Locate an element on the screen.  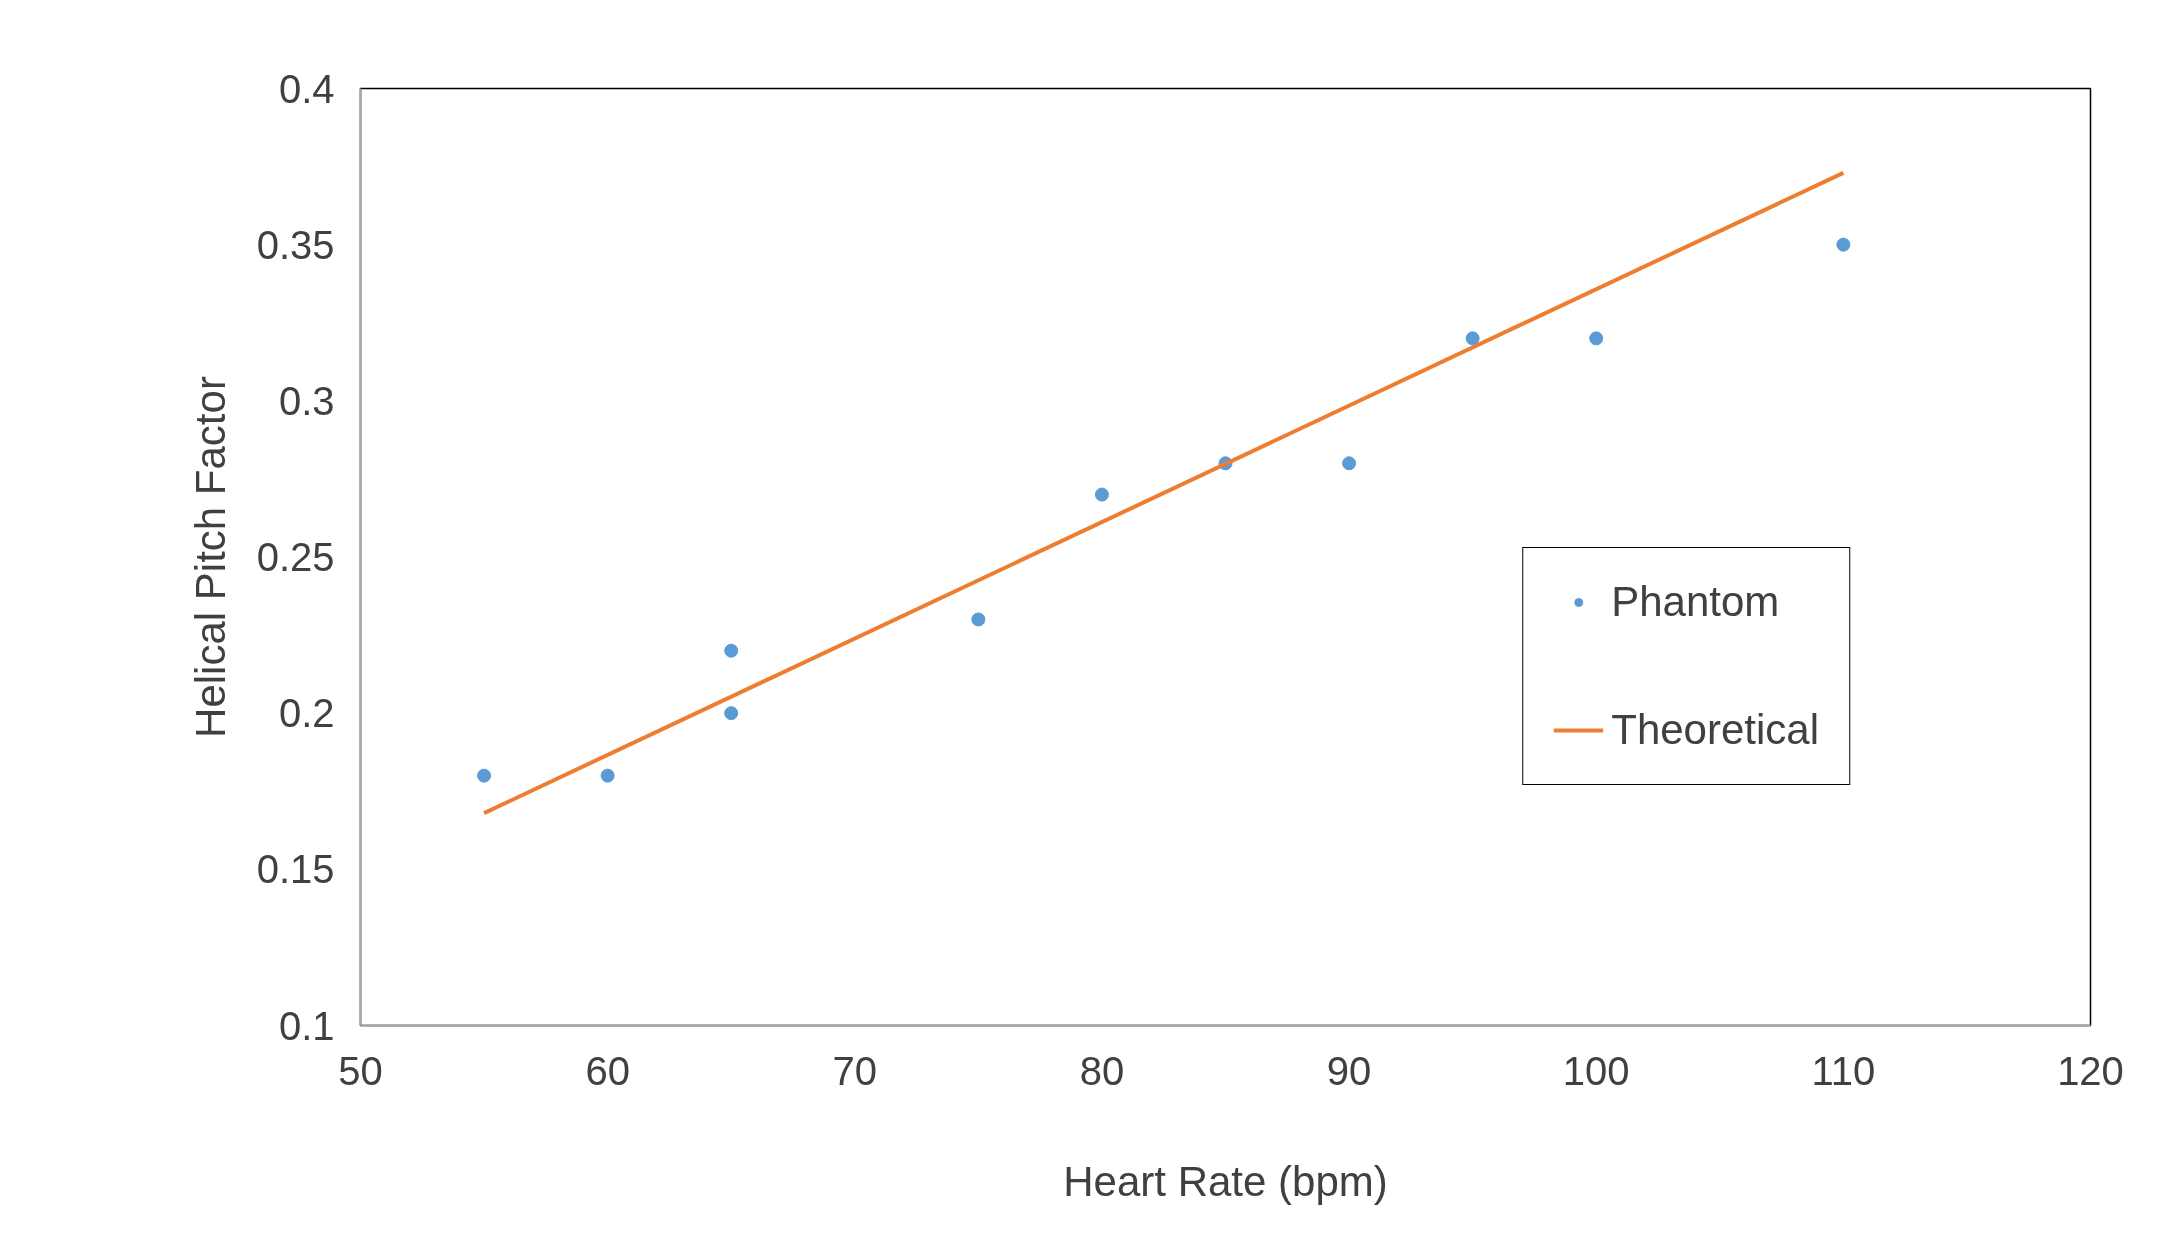
x-tick-label: 70 is located at coordinates (855, 1070).